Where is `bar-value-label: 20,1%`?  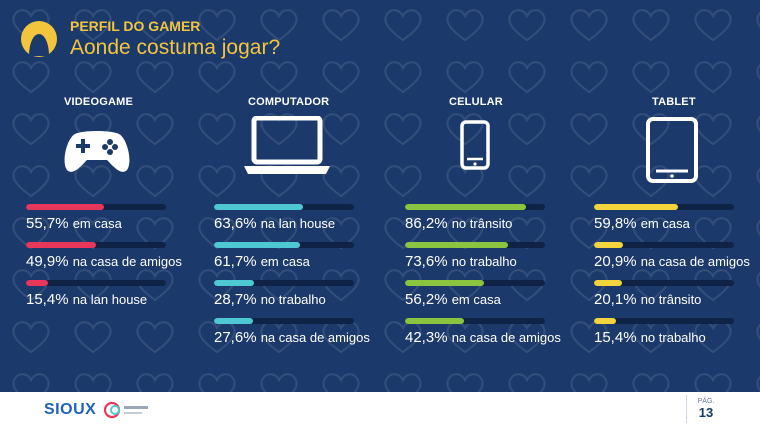 bar-value-label: 20,1% is located at coordinates (617, 299).